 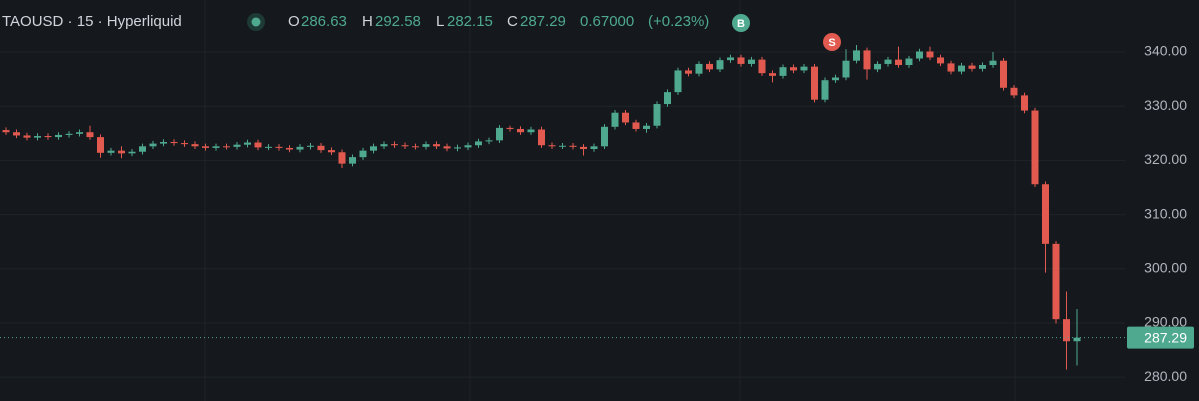 I want to click on high-label: H, so click(x=367, y=21).